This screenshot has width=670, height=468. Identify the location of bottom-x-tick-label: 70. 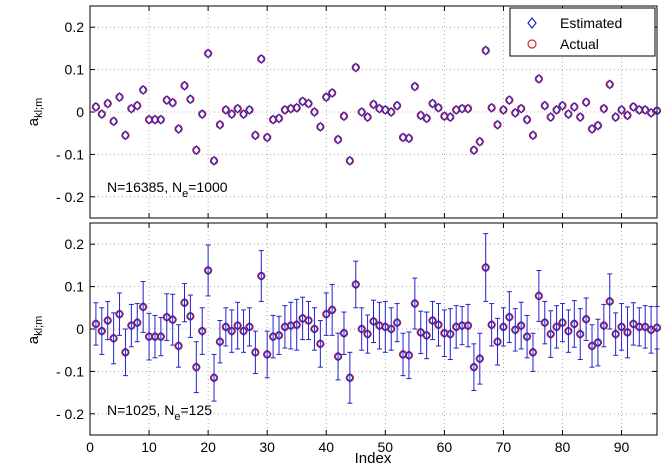
(504, 447).